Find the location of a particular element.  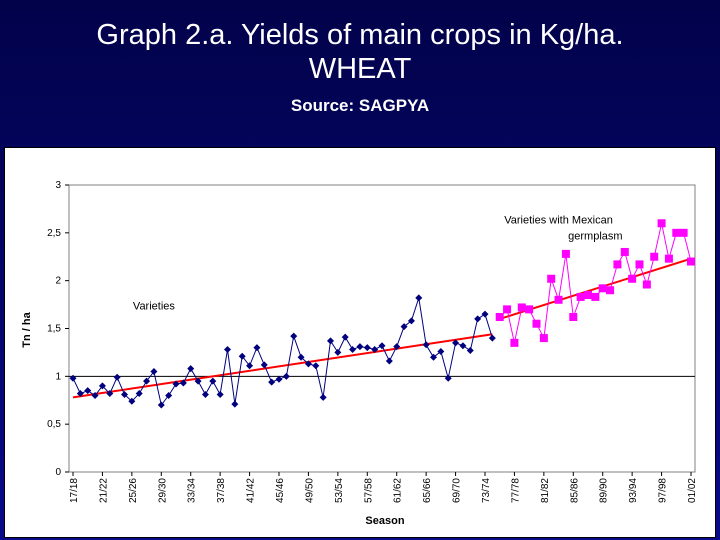

y-tick-label: 3 is located at coordinates (58, 185).